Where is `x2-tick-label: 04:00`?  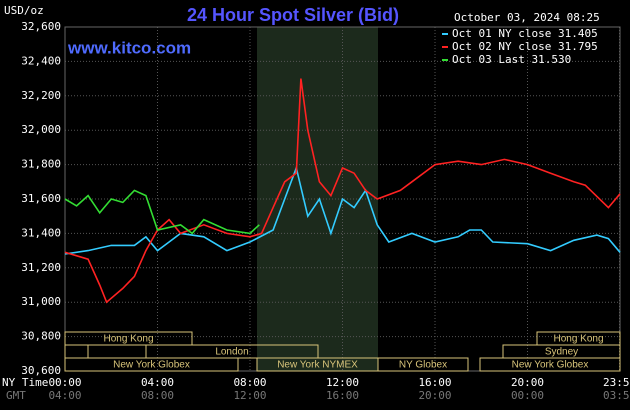 x2-tick-label: 04:00 is located at coordinates (64, 395).